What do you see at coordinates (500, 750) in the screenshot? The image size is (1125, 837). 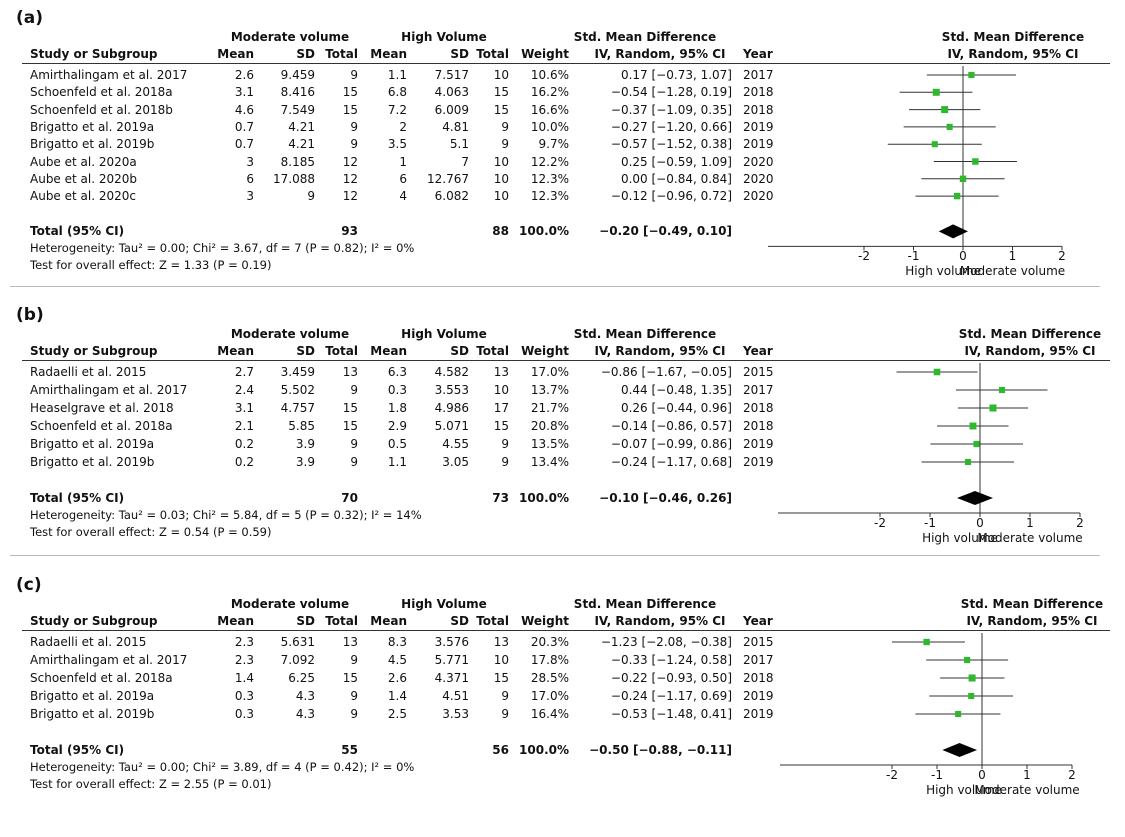 I see `total-high-n: 56` at bounding box center [500, 750].